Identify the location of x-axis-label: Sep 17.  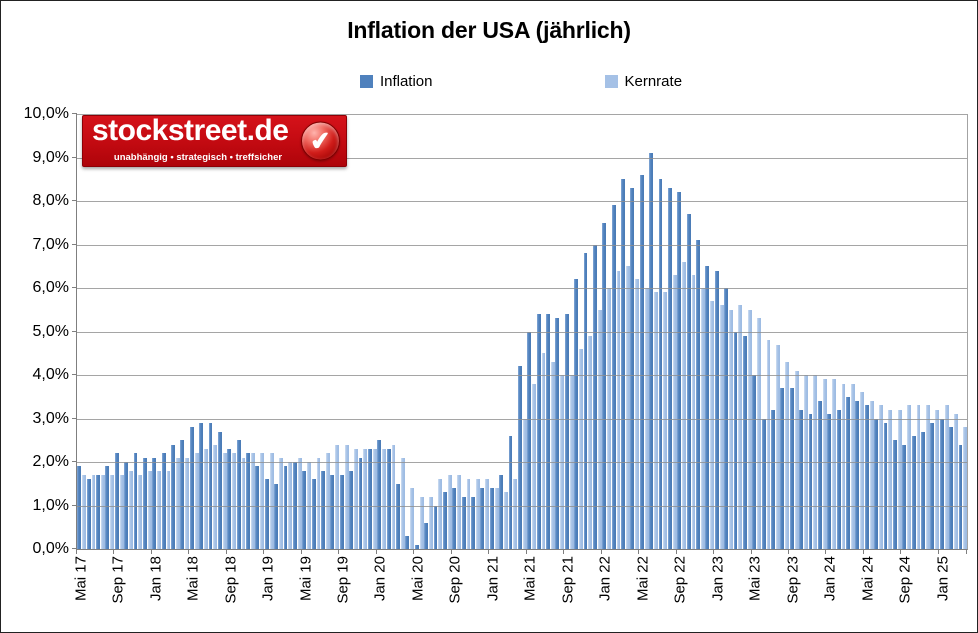
(118, 580).